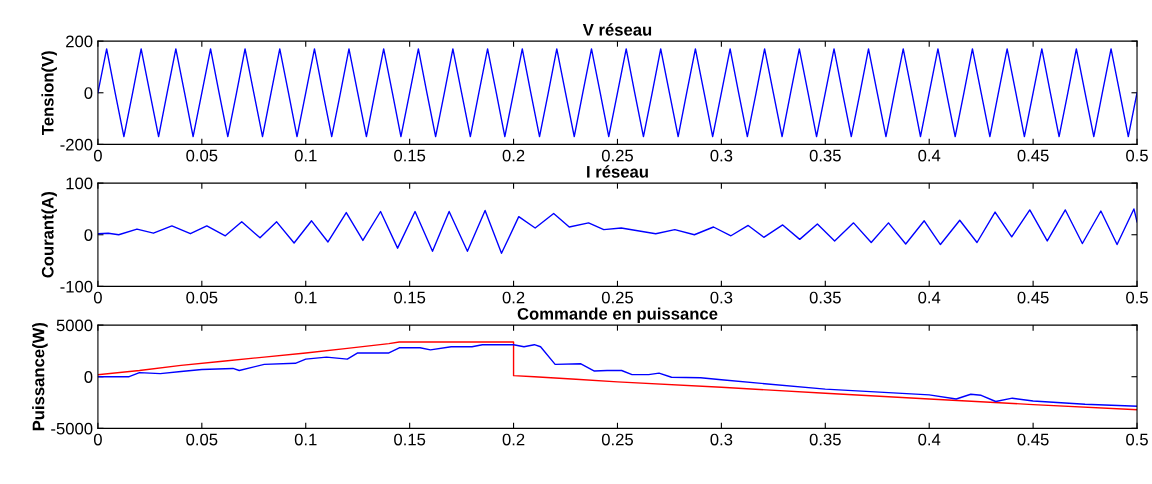 The image size is (1152, 484). Describe the element at coordinates (79, 41) in the screenshot. I see `y-tick-label: 200` at that location.